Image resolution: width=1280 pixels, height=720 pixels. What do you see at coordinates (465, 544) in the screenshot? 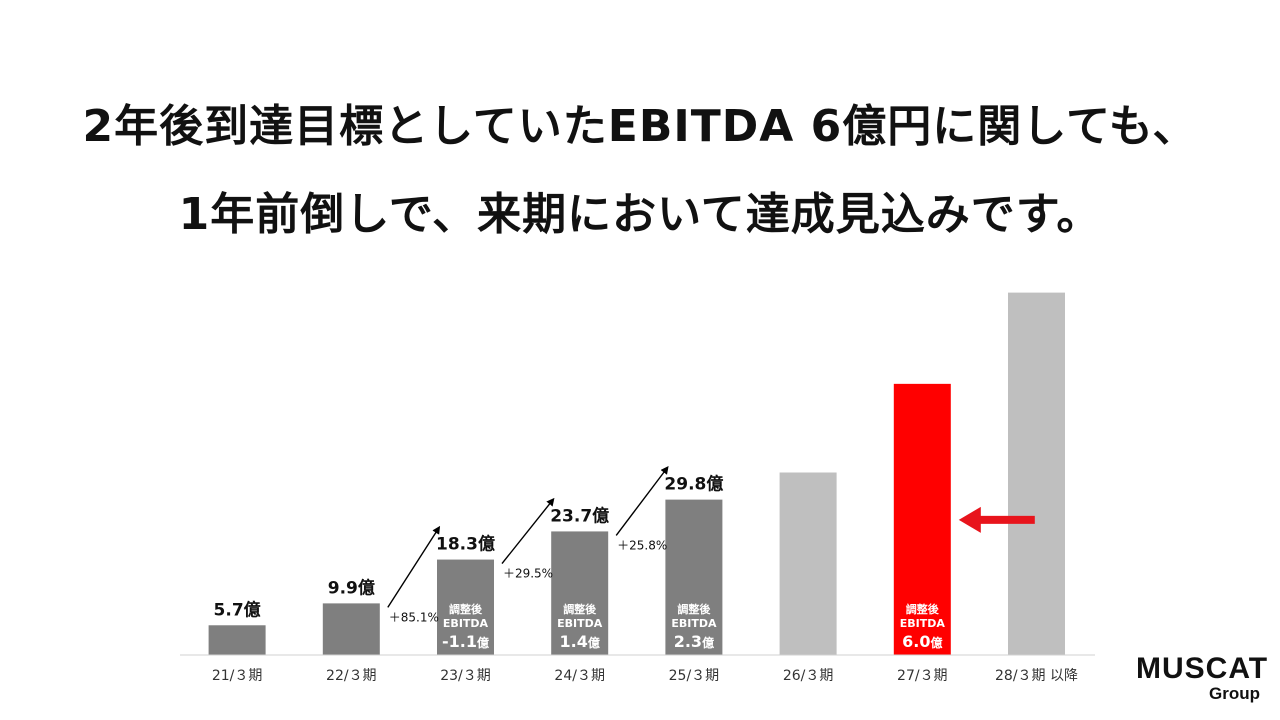
I see `data-label: 18.3億` at bounding box center [465, 544].